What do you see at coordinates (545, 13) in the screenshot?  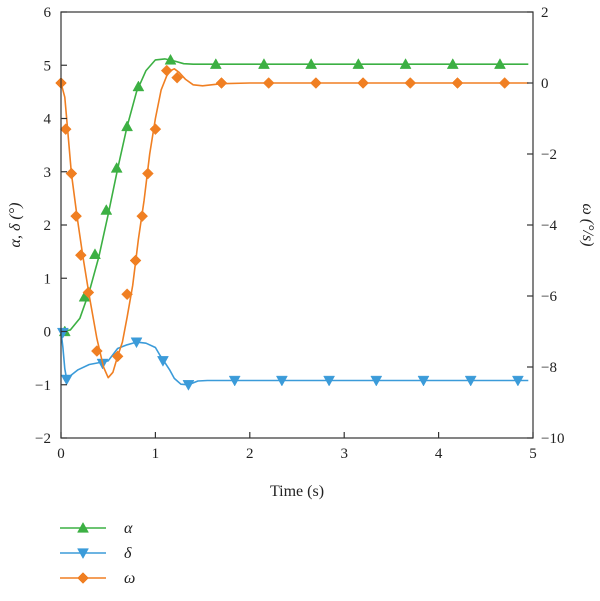 I see `y-right-tick-label: 2` at bounding box center [545, 13].